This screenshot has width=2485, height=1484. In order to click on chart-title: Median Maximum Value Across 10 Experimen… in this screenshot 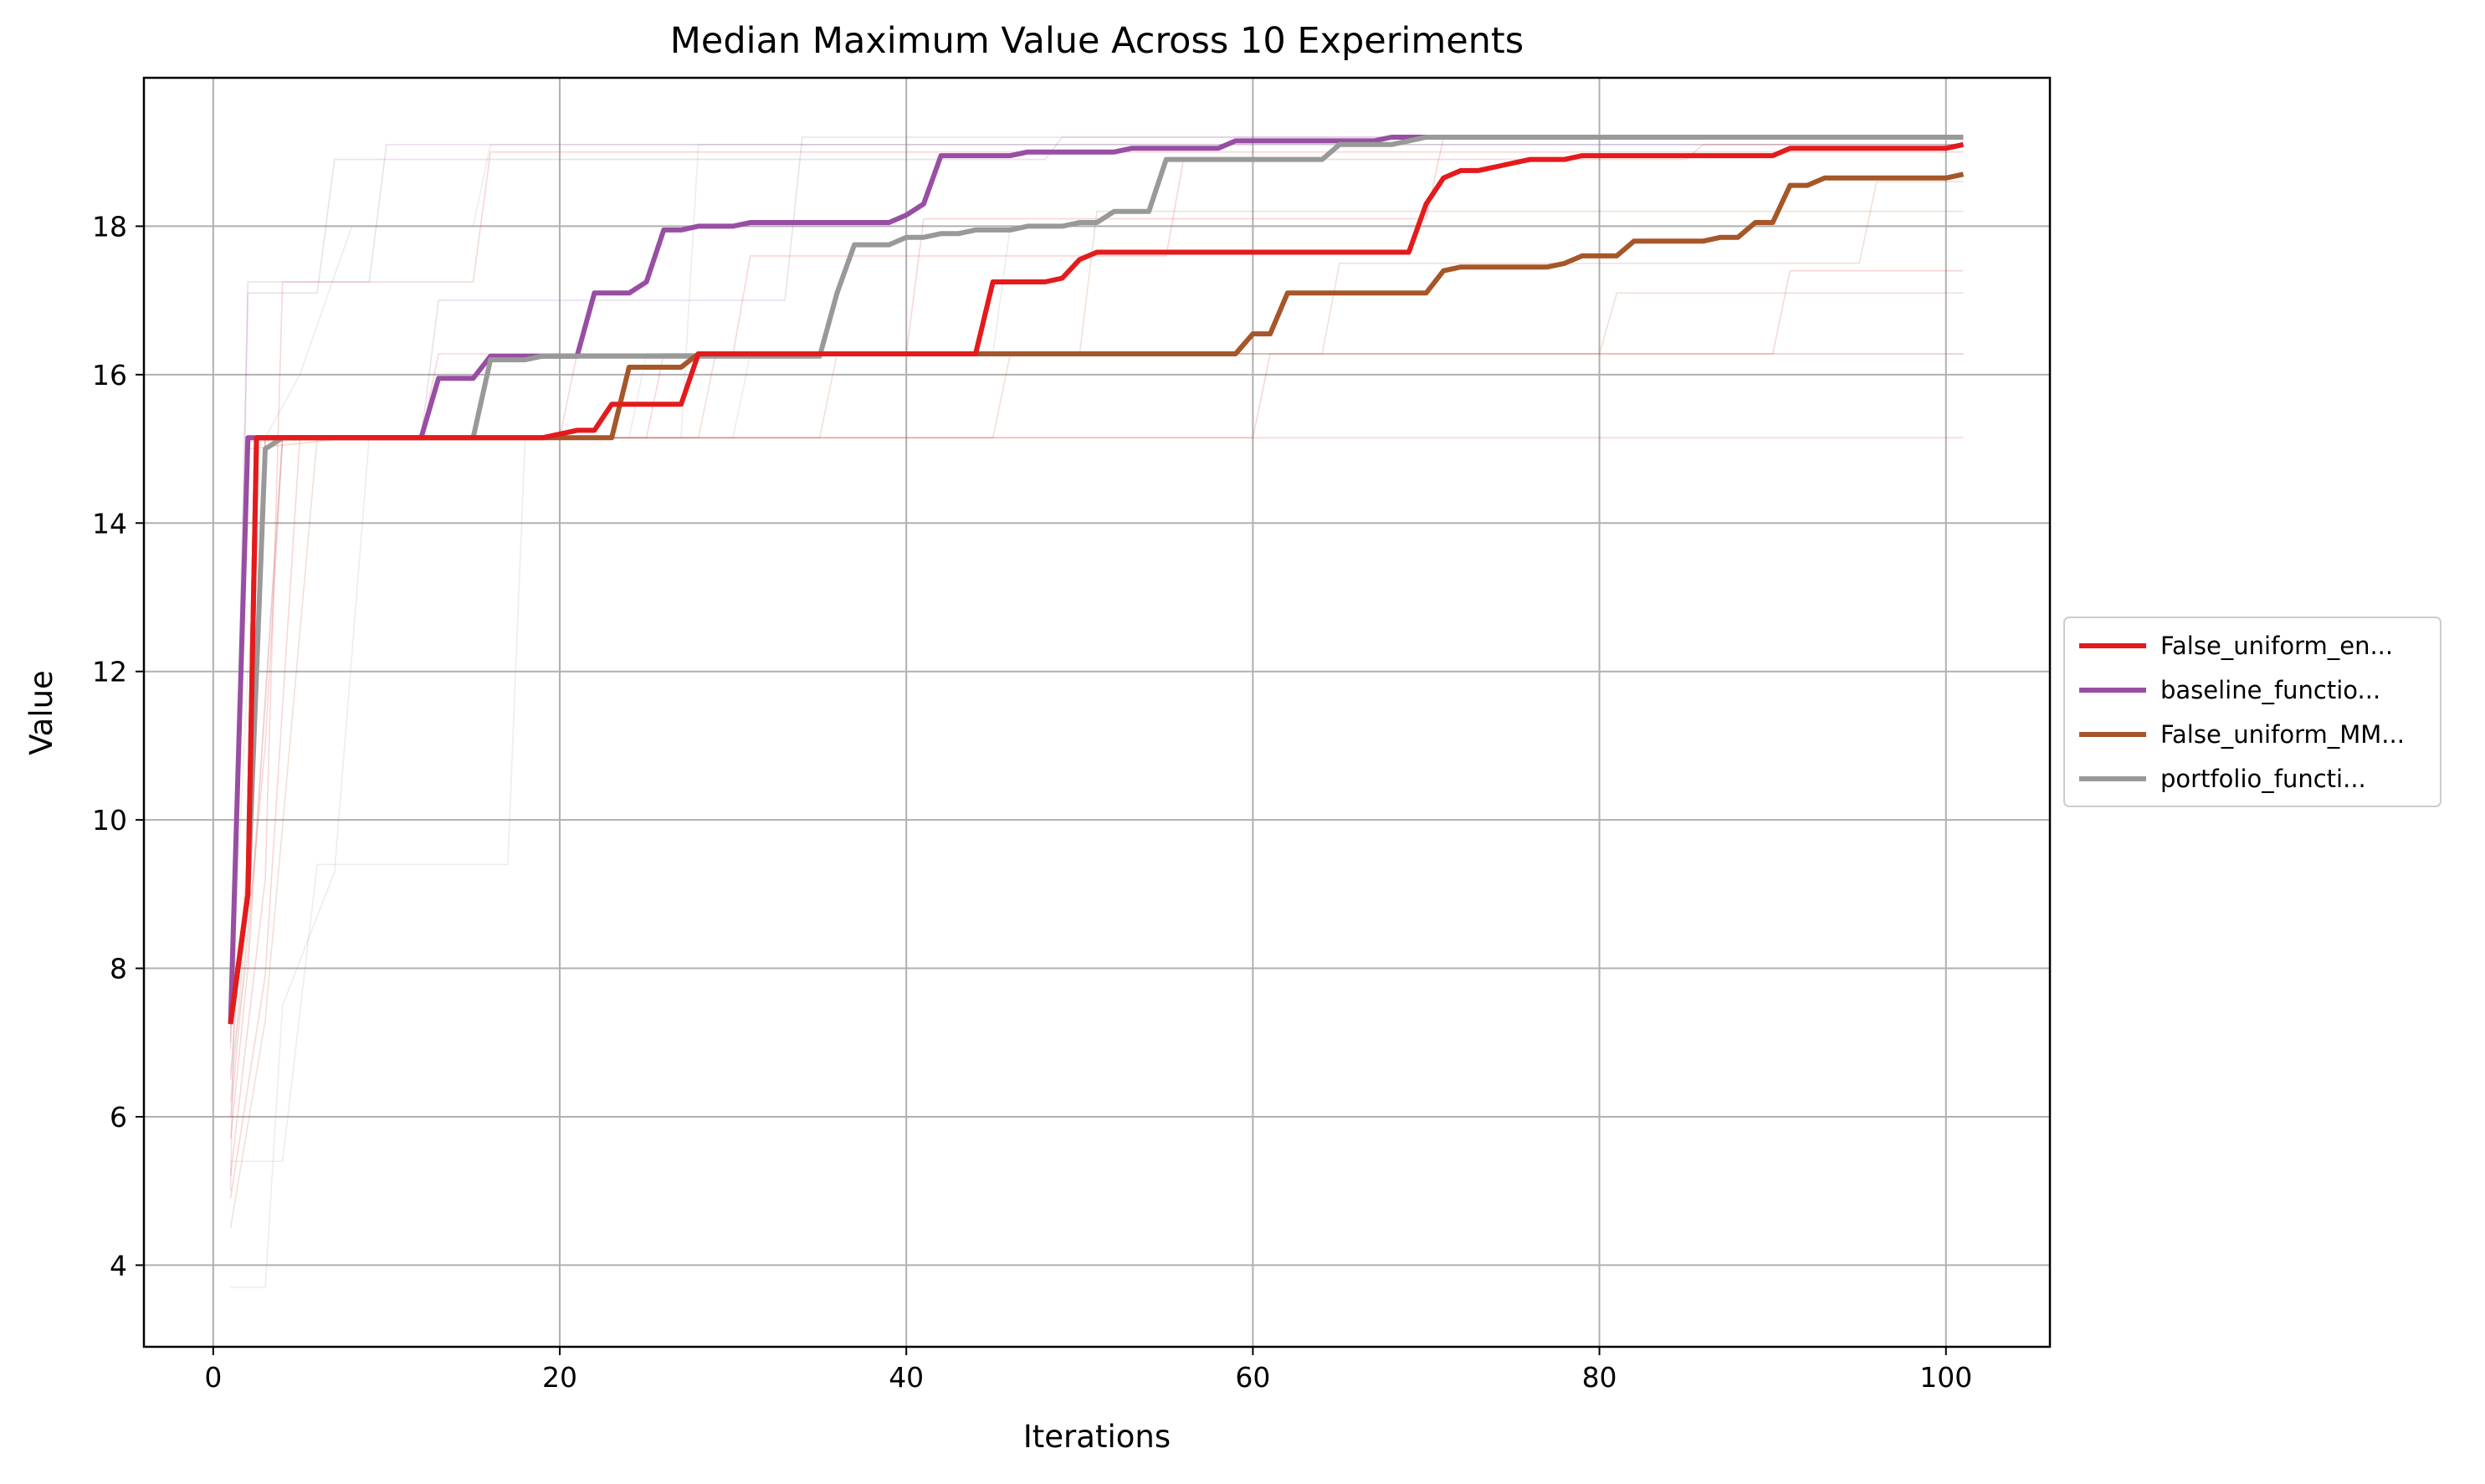, I will do `click(1097, 41)`.